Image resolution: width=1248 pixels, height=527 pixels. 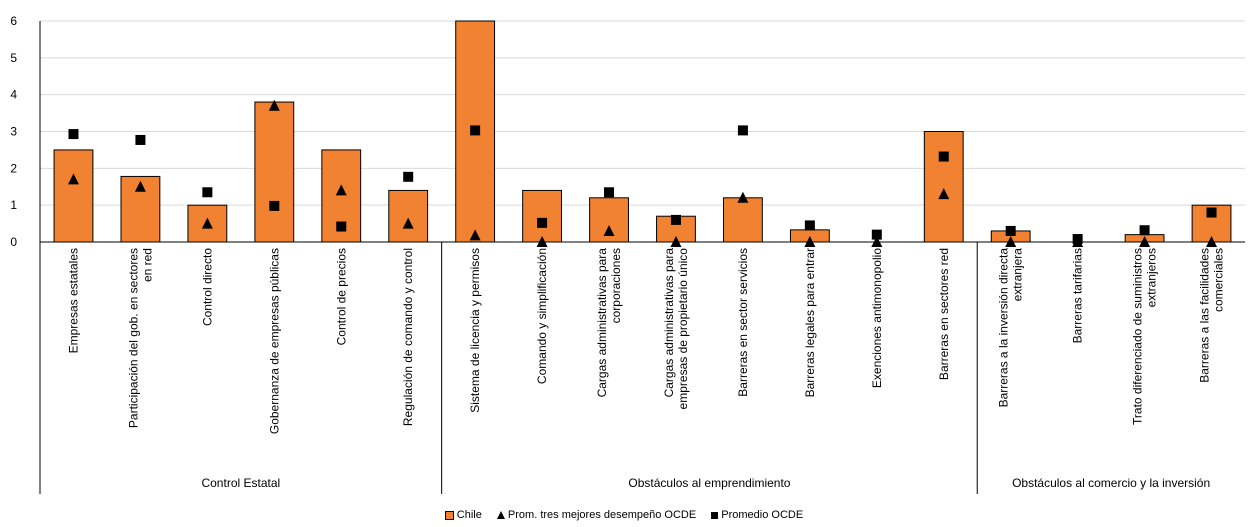 What do you see at coordinates (13, 205) in the screenshot?
I see `y-tick-label-1: 1` at bounding box center [13, 205].